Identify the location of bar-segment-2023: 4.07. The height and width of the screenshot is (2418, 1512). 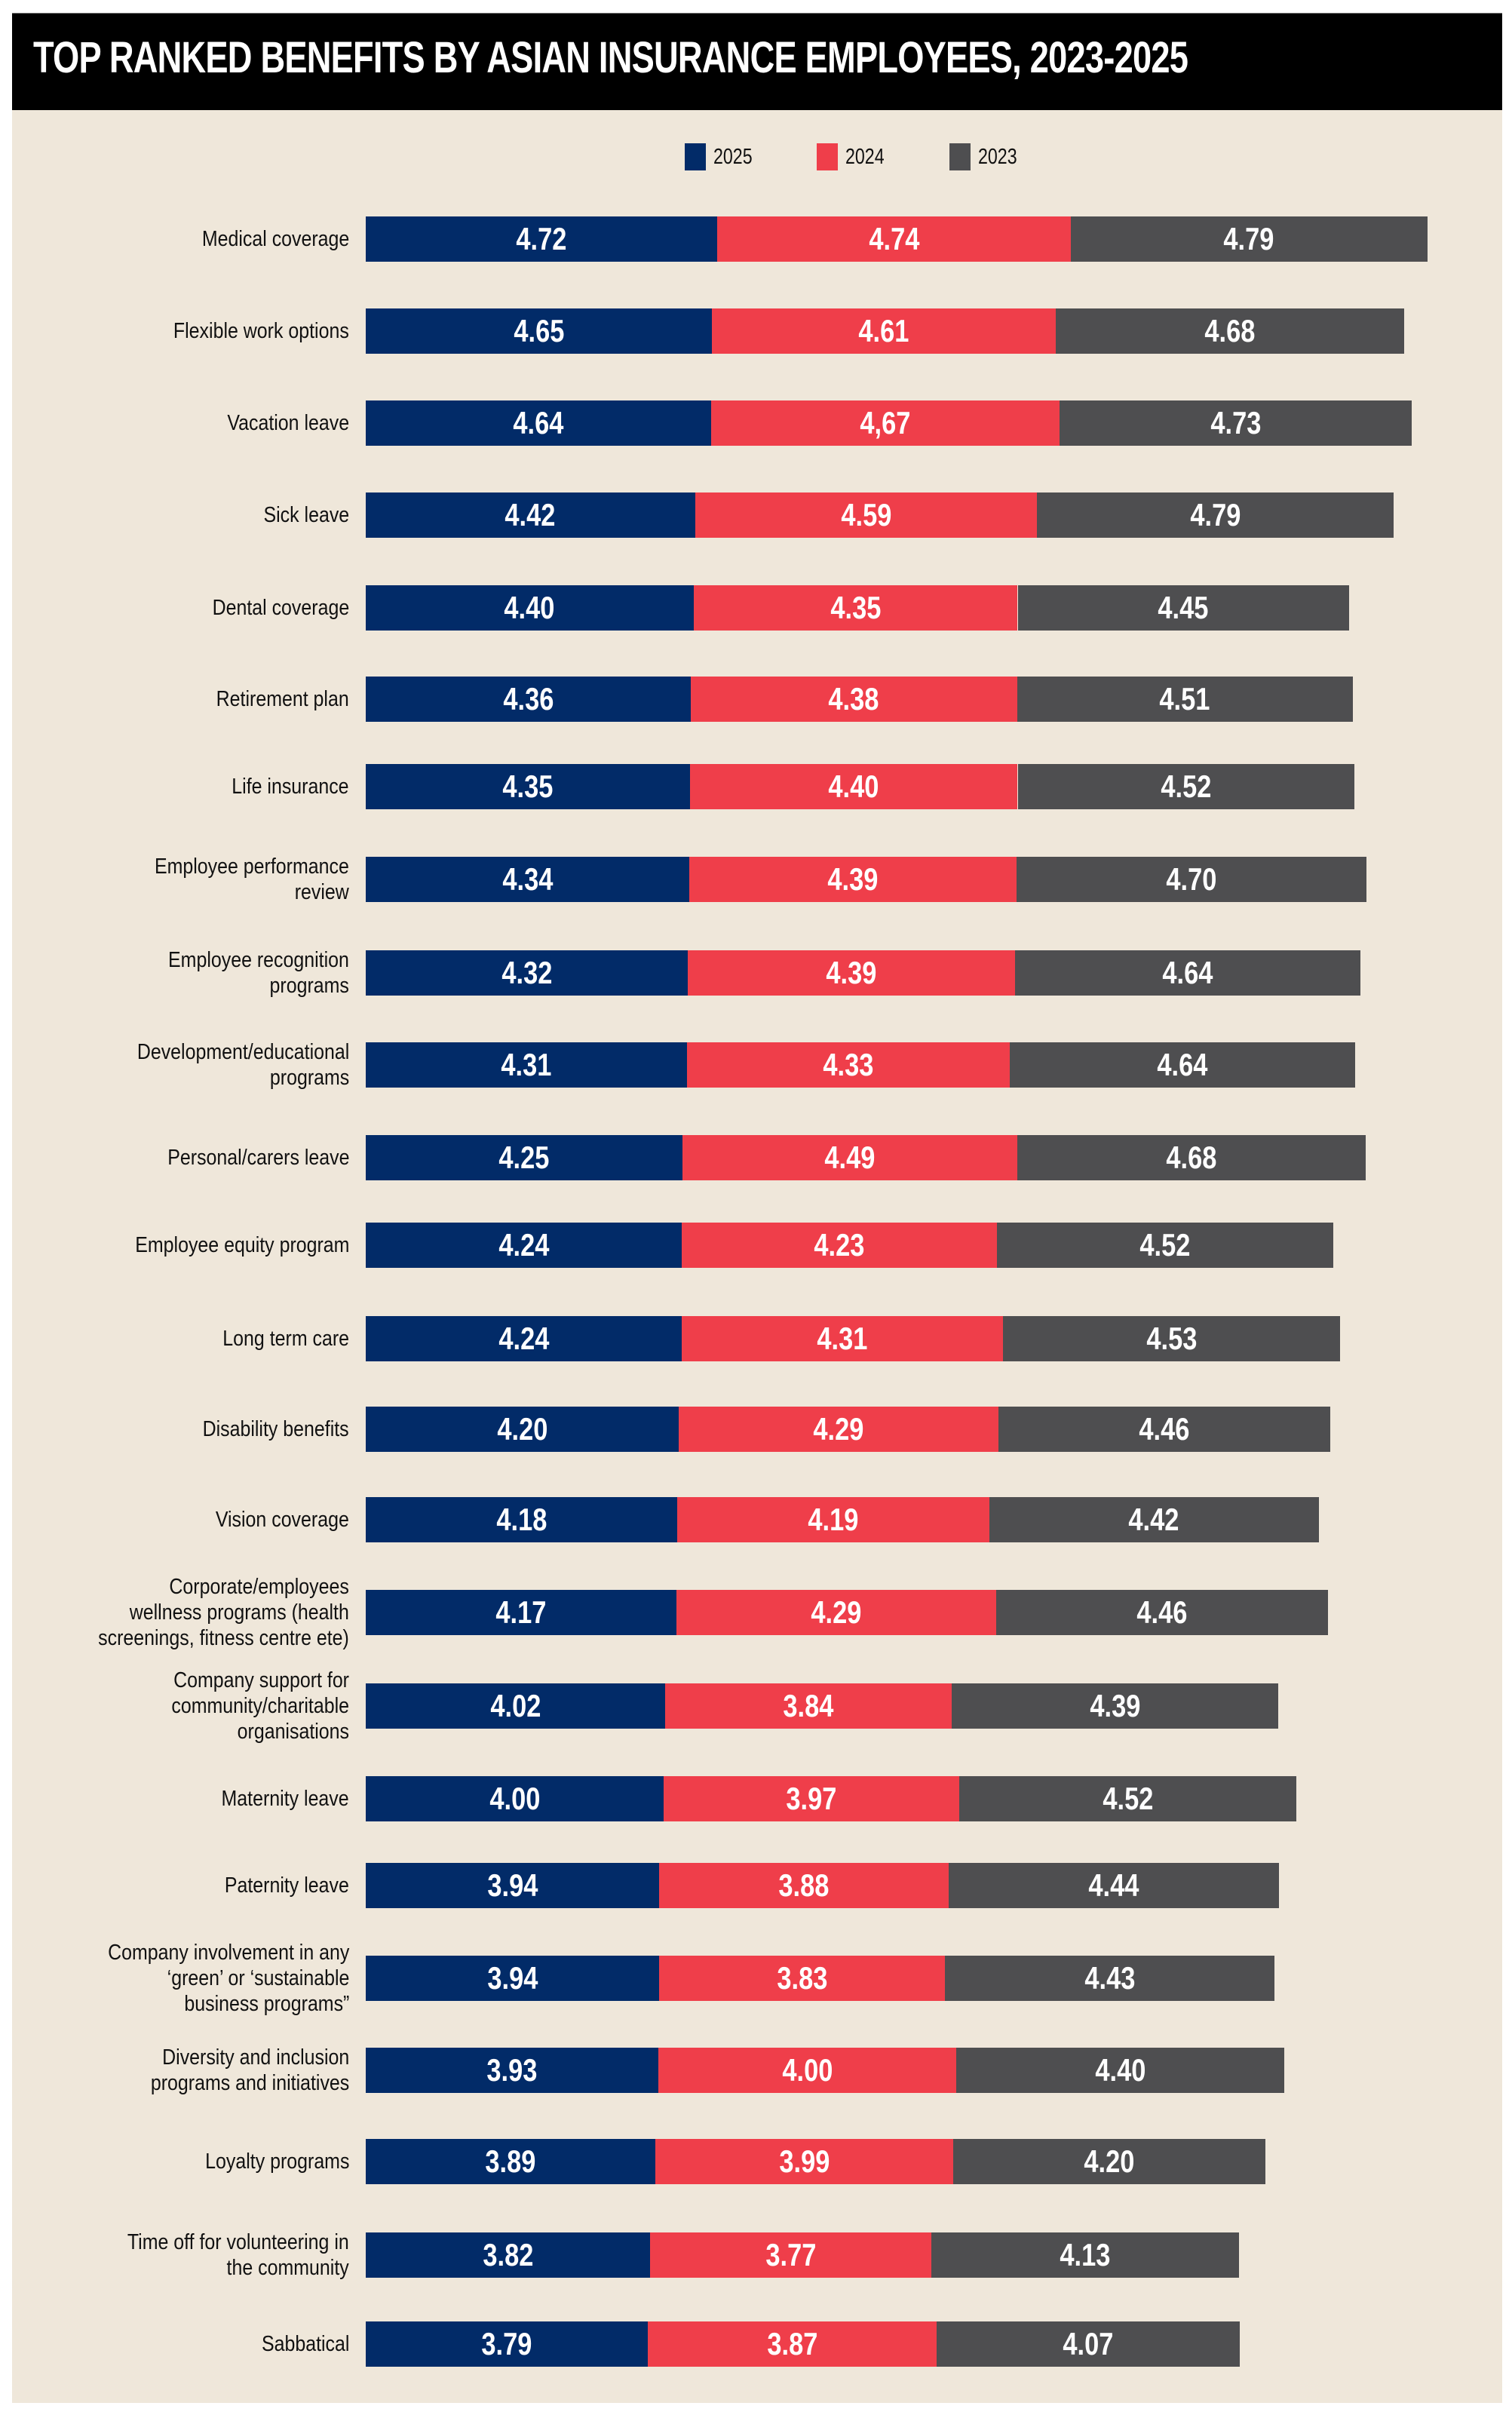
(1088, 2344).